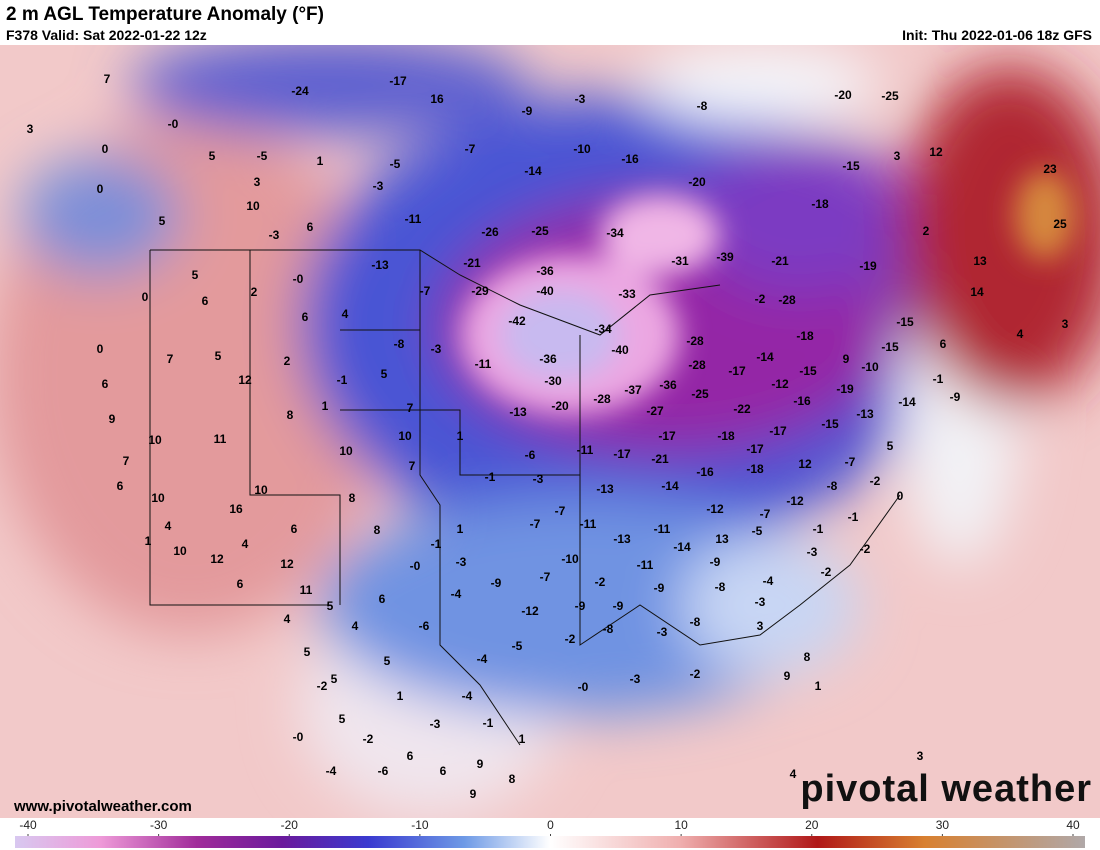  Describe the element at coordinates (620, 350) in the screenshot. I see `anomaly-label: -40` at that location.